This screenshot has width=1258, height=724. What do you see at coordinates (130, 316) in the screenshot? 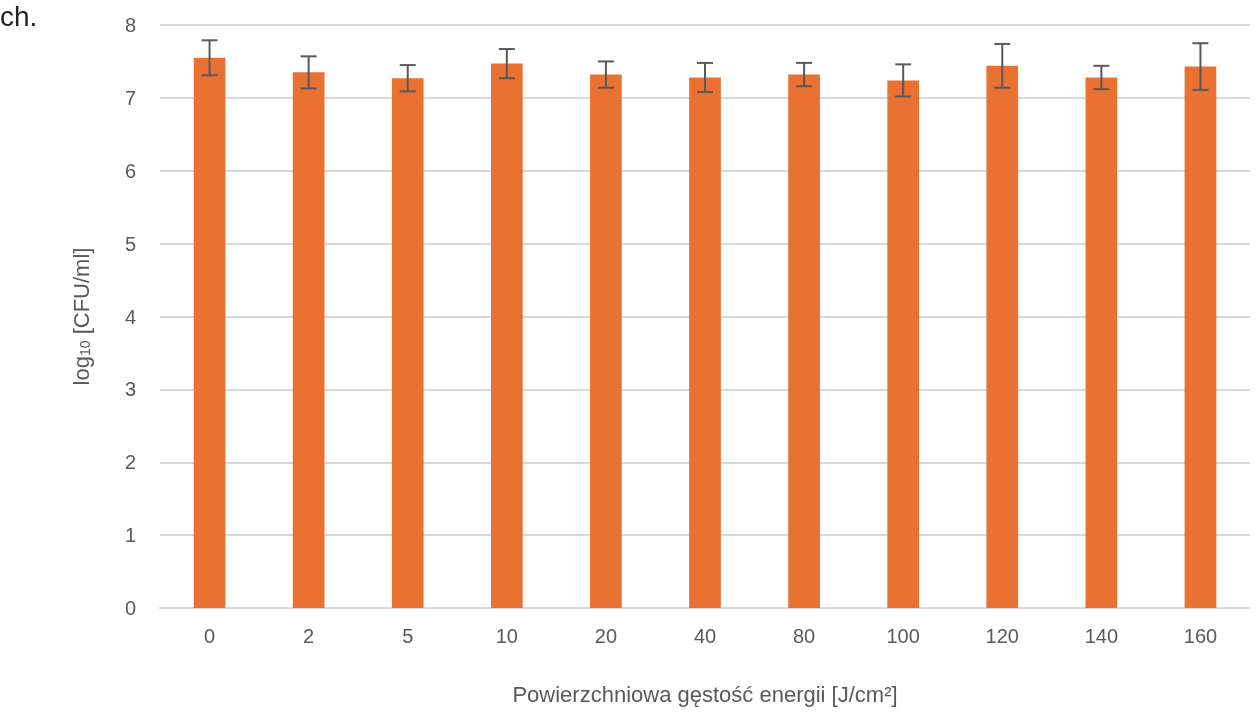
I see `y-tick-label: 4` at bounding box center [130, 316].